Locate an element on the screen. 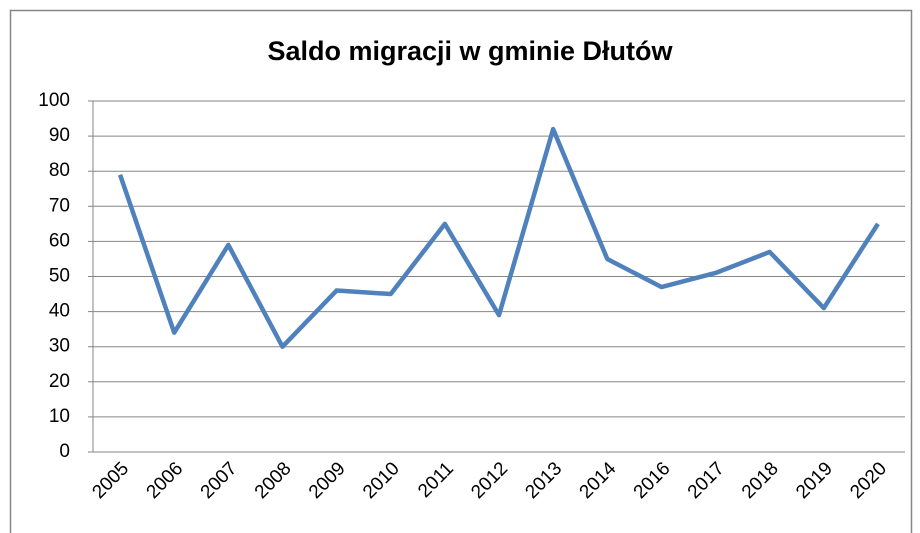 The width and height of the screenshot is (920, 533). y-tick-label: 100 is located at coordinates (54, 100).